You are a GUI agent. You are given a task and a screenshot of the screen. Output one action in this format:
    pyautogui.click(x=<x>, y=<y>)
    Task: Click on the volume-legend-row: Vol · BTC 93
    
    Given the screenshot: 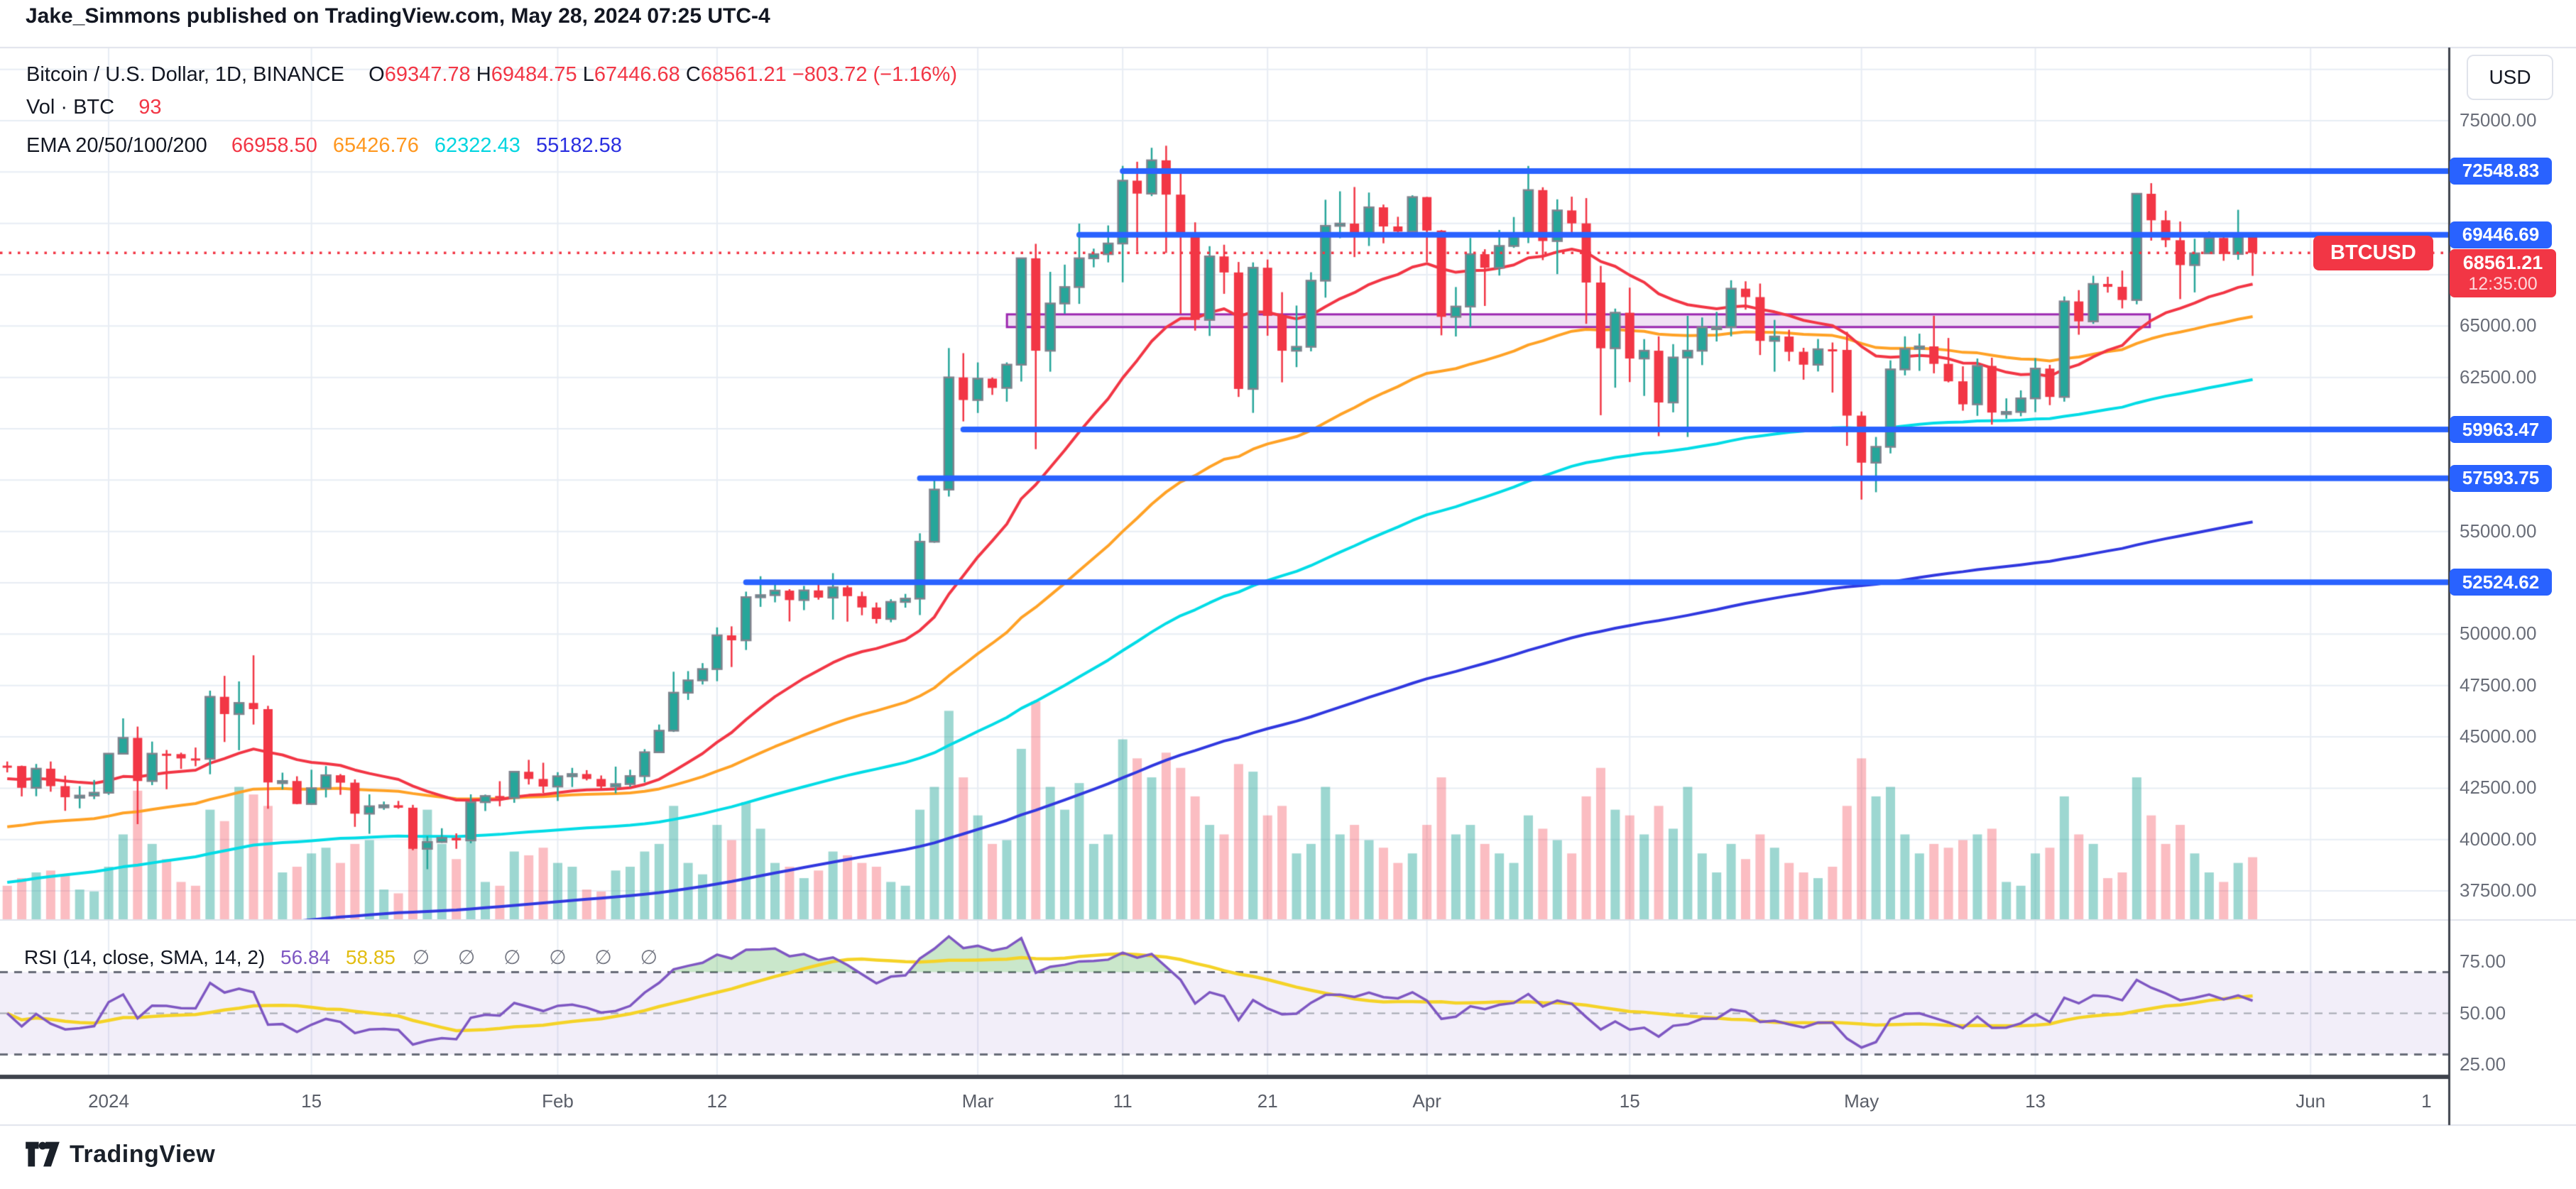 What is the action you would take?
    pyautogui.click(x=491, y=107)
    